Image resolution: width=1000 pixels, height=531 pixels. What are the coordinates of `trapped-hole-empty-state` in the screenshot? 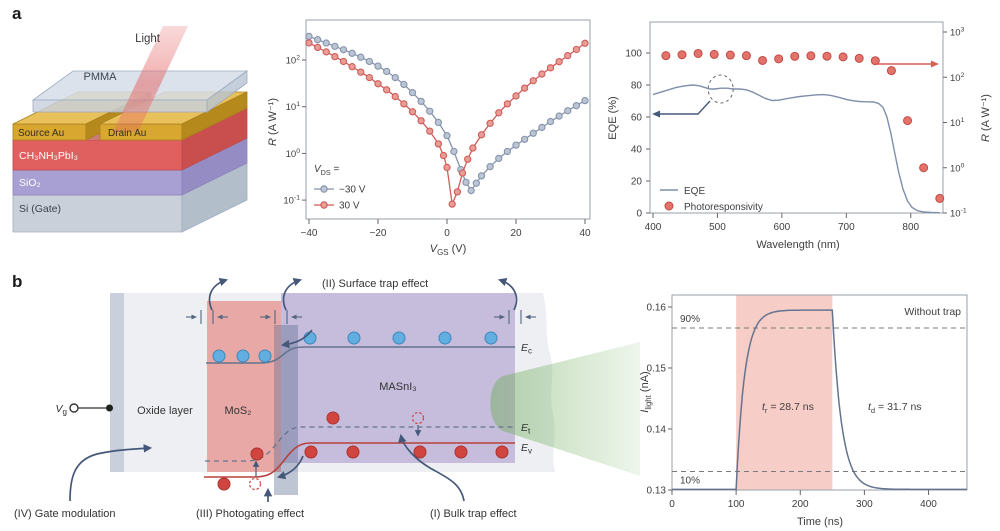 It's located at (418, 418).